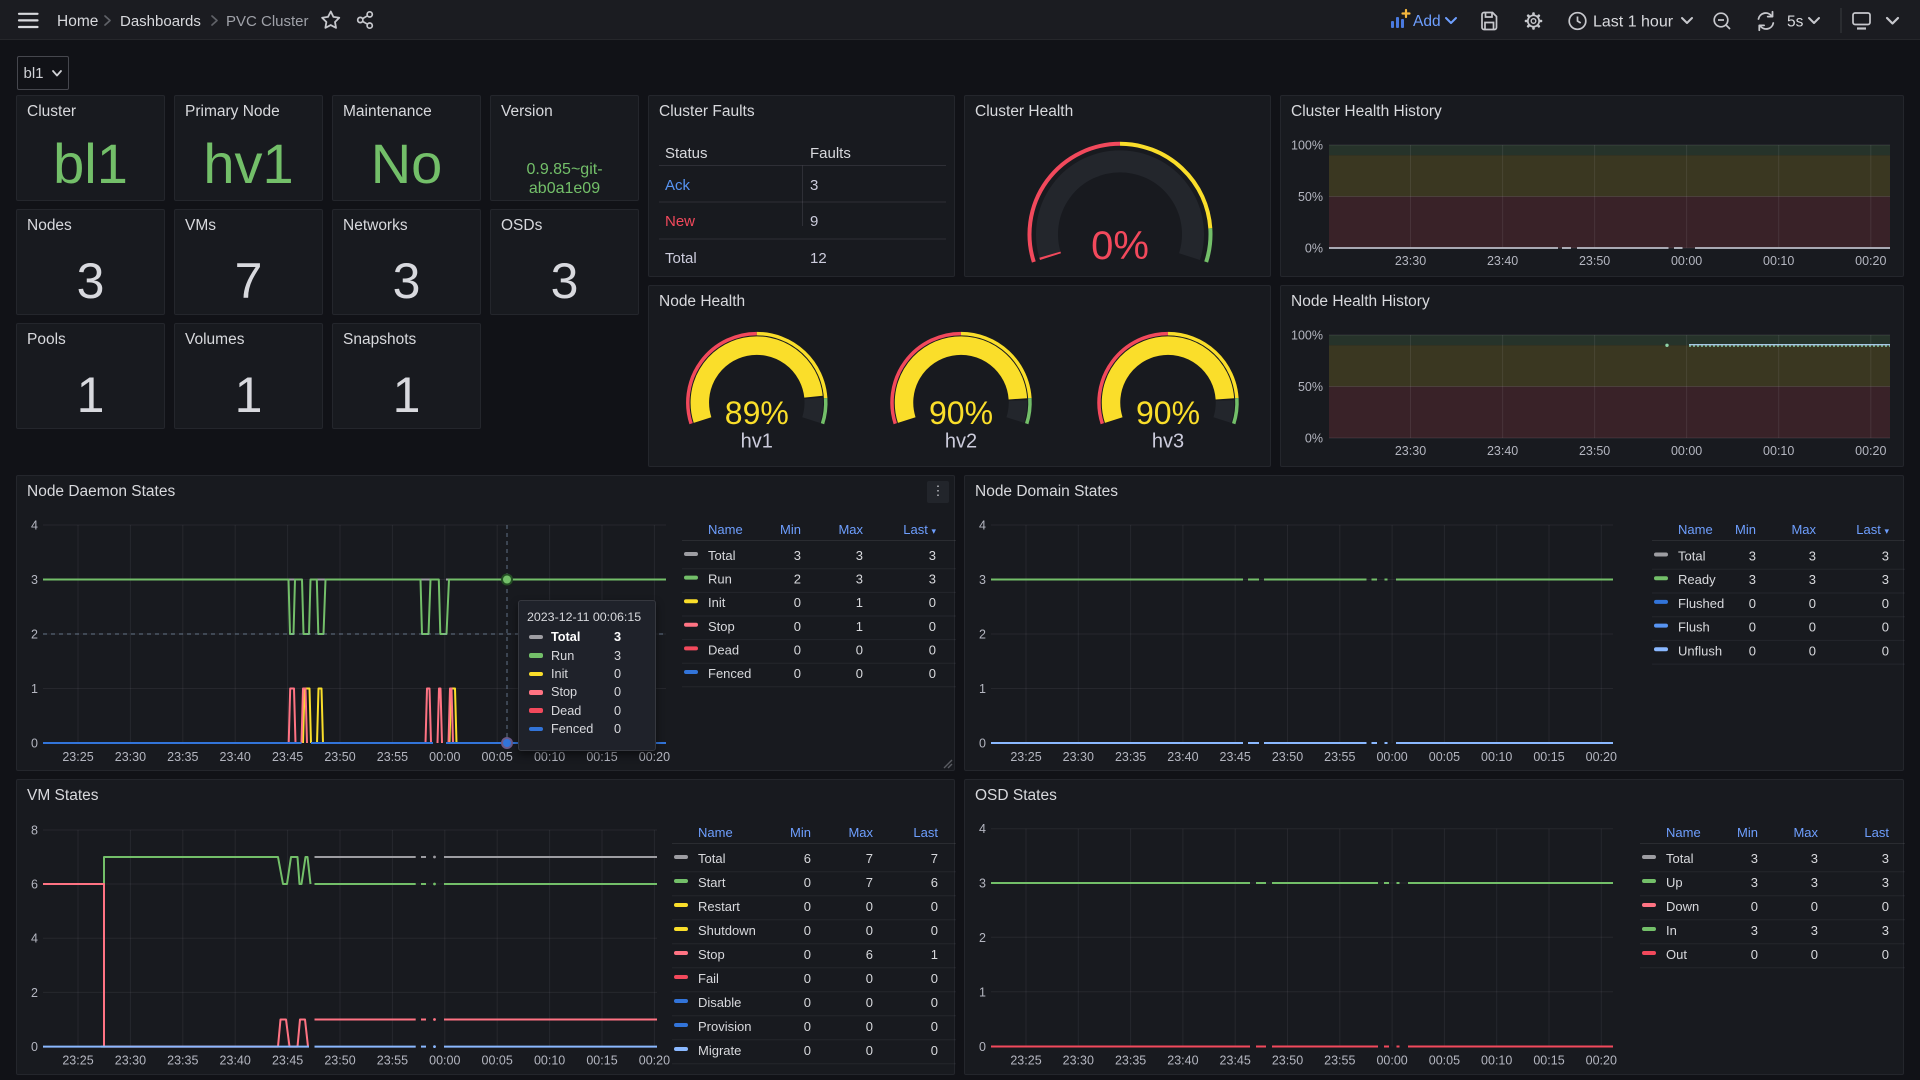 The image size is (1920, 1080). I want to click on svg-text: Stop, so click(721, 626).